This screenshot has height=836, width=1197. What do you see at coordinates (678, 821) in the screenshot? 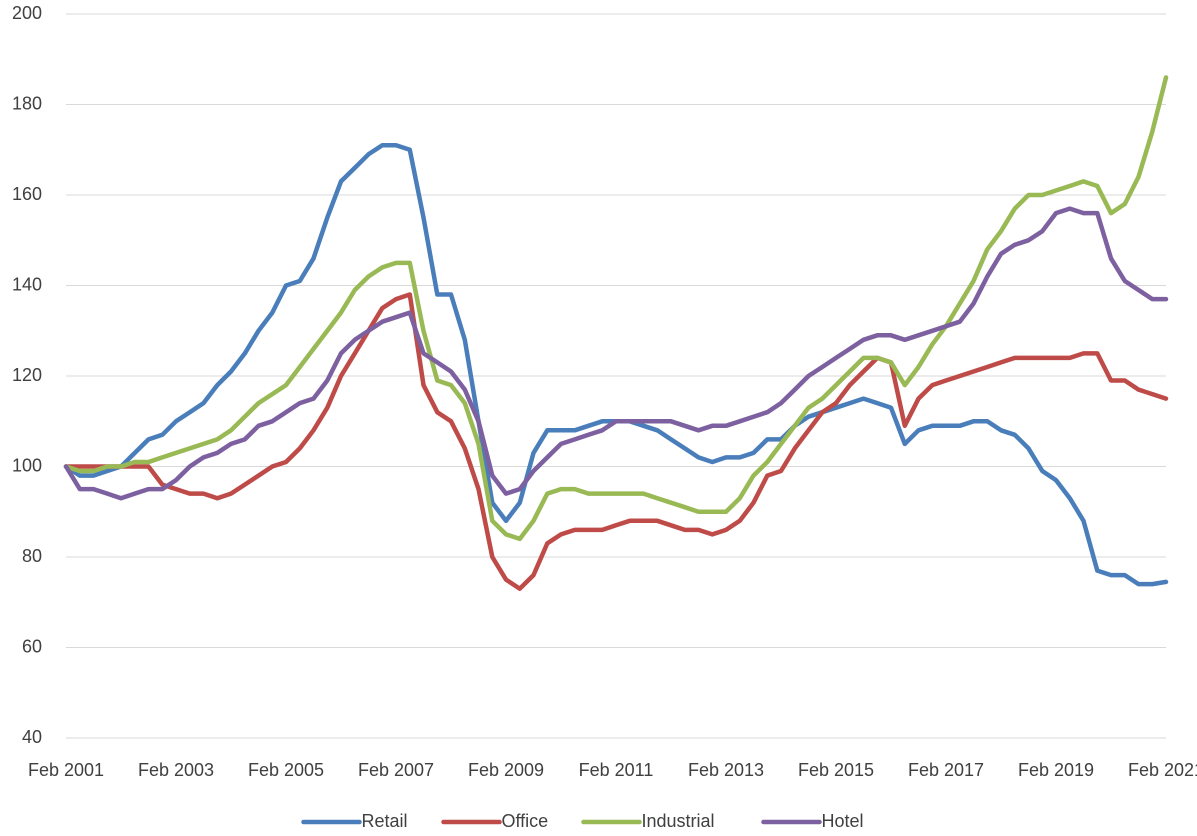
I see `legend-label: Industrial` at bounding box center [678, 821].